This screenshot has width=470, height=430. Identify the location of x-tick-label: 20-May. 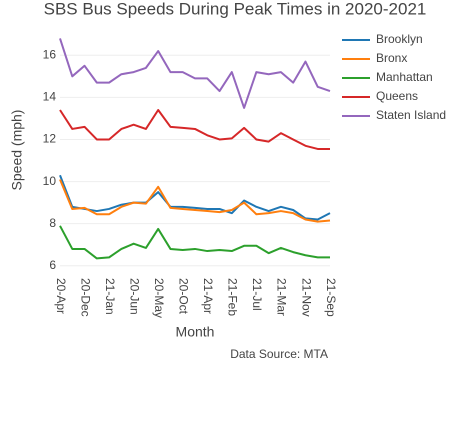
(159, 298).